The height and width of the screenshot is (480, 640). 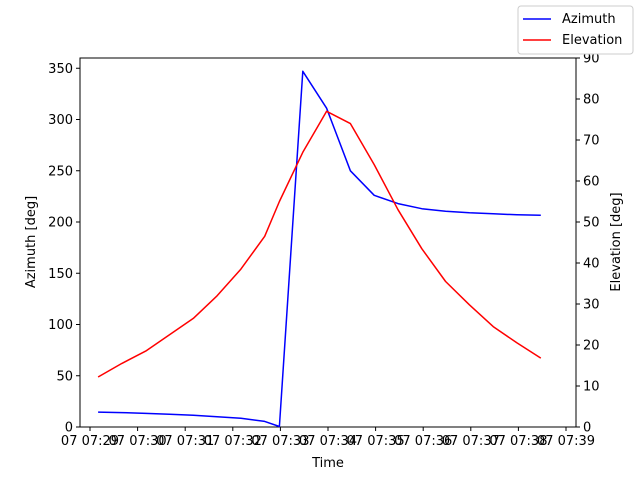 What do you see at coordinates (327, 463) in the screenshot?
I see `x-axis-label: Time` at bounding box center [327, 463].